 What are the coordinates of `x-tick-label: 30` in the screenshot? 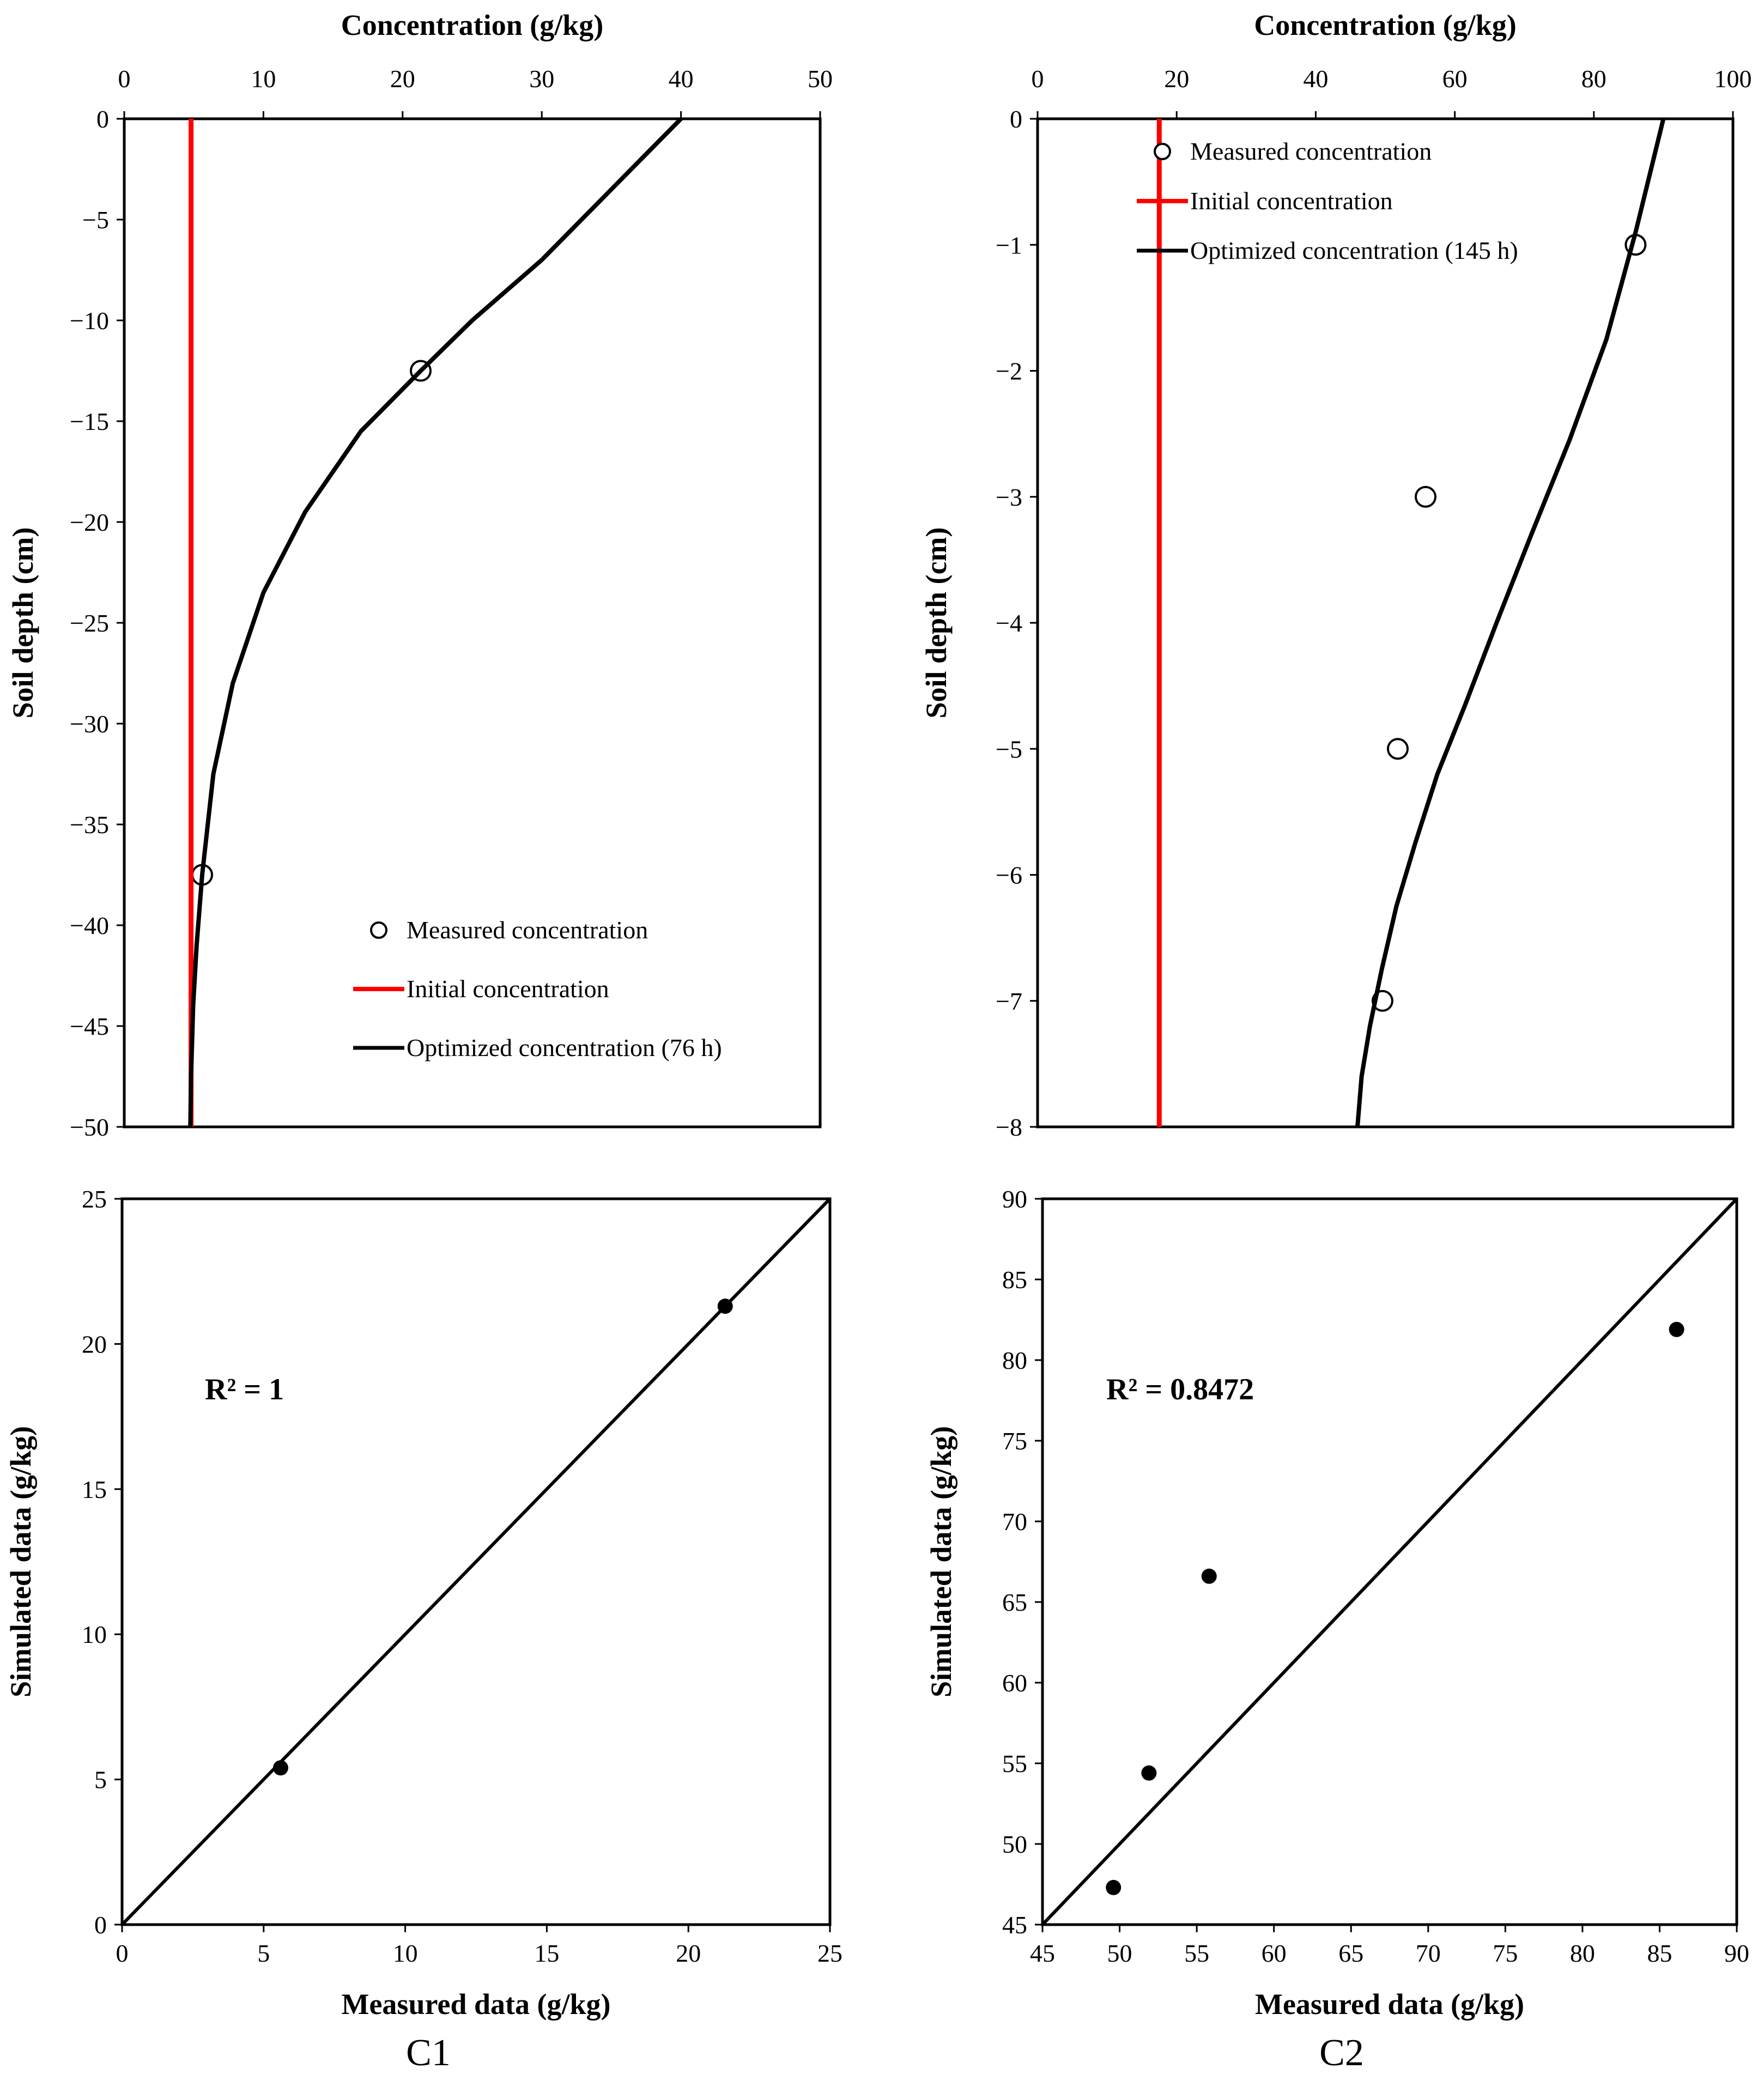 It's located at (541, 79).